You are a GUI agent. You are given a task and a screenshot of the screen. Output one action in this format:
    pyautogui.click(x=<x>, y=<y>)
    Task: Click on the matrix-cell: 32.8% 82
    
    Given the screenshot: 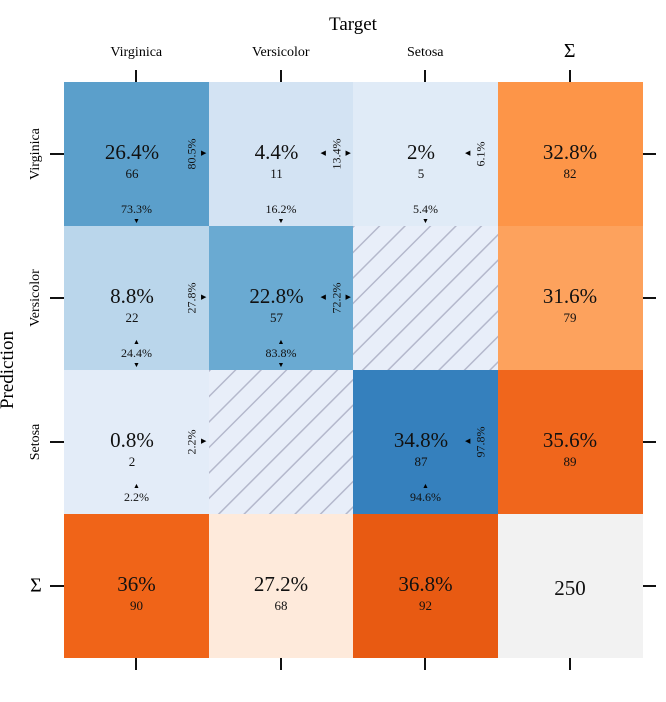 What is the action you would take?
    pyautogui.click(x=570, y=154)
    